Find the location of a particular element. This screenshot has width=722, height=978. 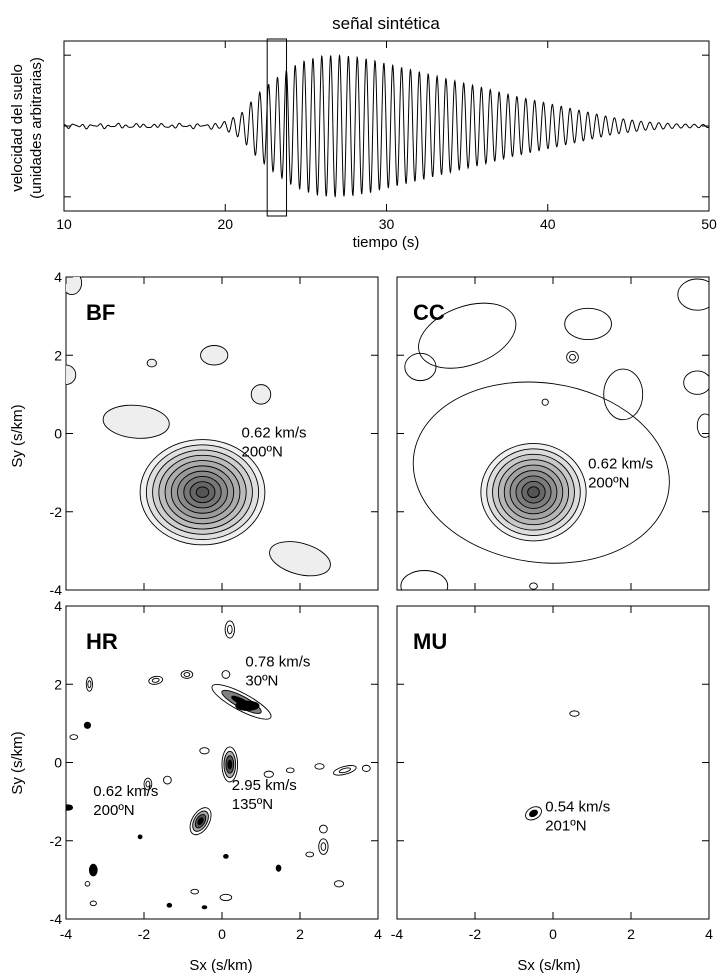

panel-mu-ticks is located at coordinates (553, 762).